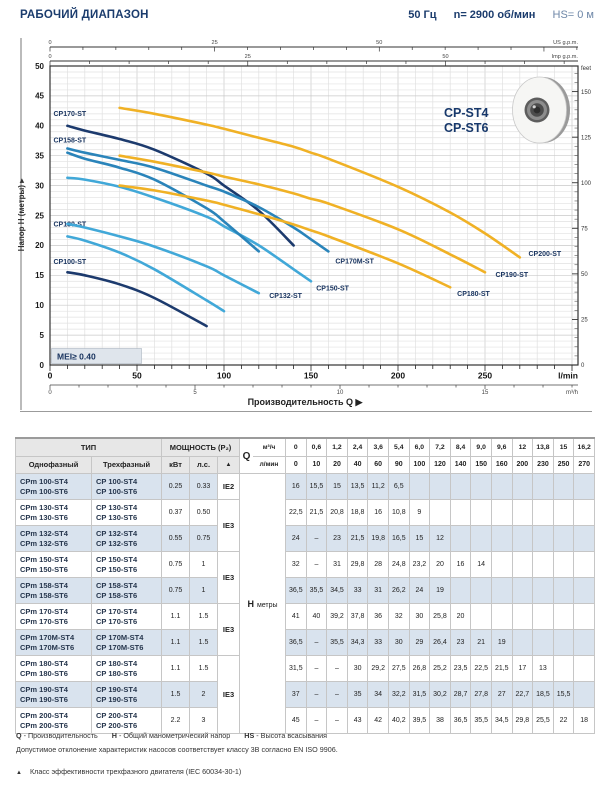 Image resolution: width=610 pixels, height=800 pixels. Describe the element at coordinates (246, 456) in the screenshot. I see `q-label: Q` at that location.